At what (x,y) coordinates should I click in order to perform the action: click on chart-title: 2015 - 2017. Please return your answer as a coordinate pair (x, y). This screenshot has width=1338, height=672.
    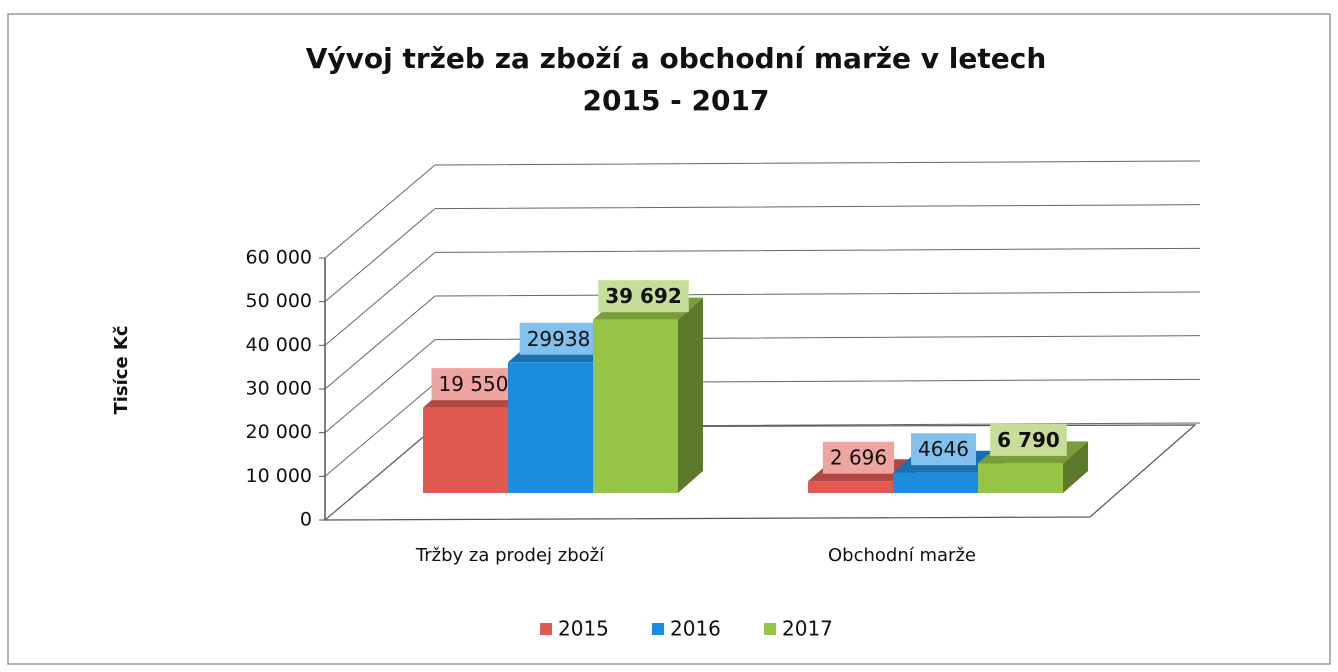
    Looking at the image, I should click on (676, 100).